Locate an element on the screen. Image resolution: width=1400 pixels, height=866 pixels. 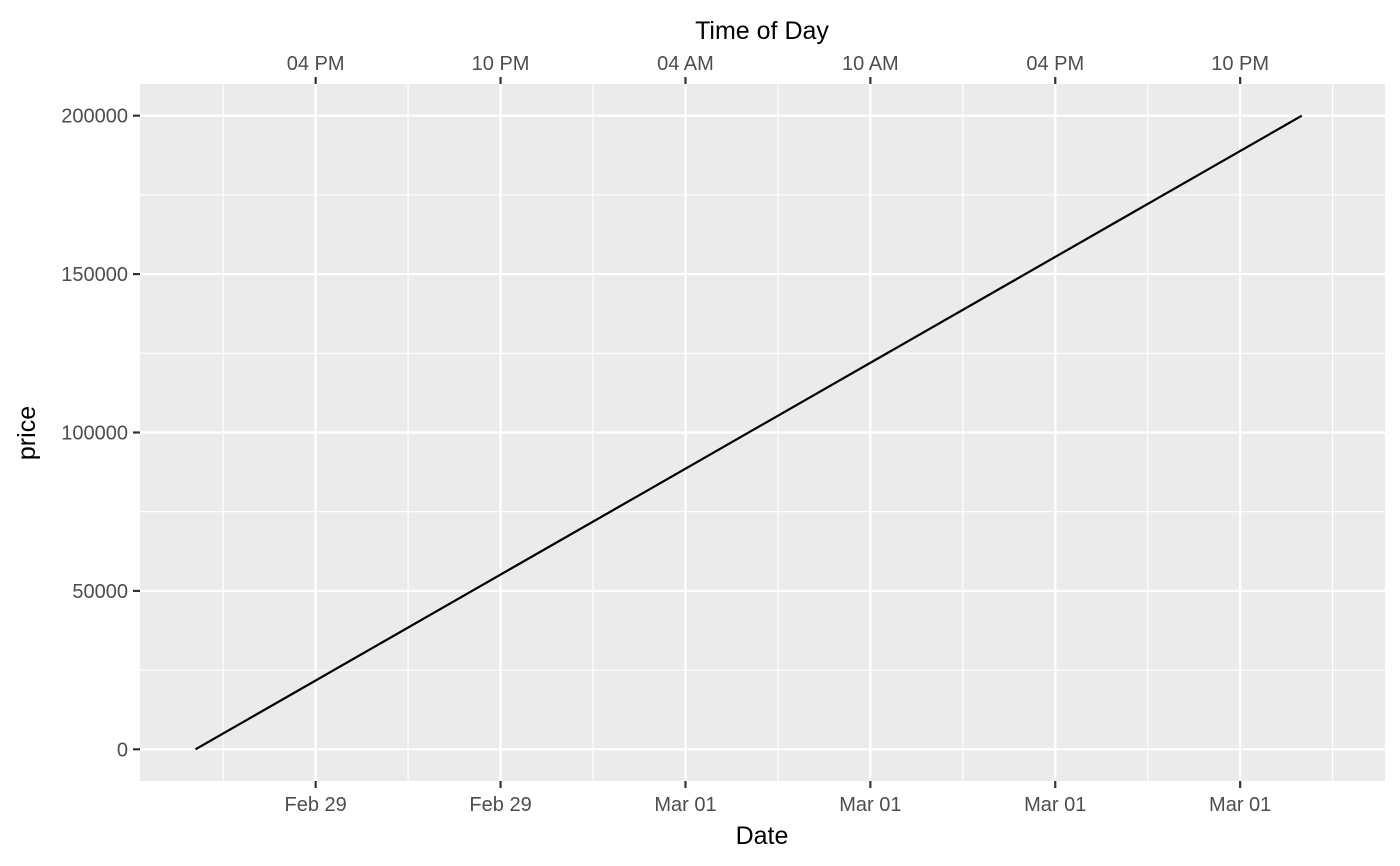
y-tick-label: 200000 is located at coordinates (94, 117).